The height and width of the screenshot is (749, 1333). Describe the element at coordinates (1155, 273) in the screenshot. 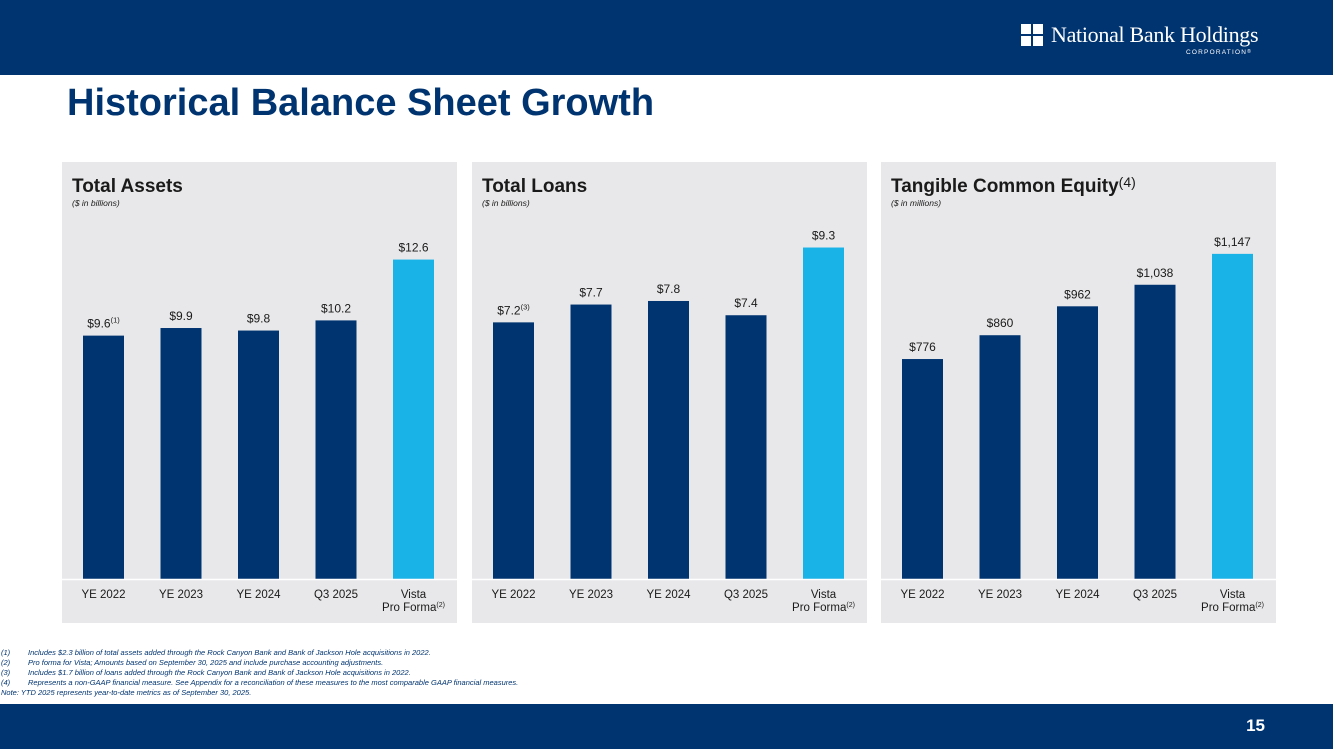

I see `data-label: $1,038` at that location.